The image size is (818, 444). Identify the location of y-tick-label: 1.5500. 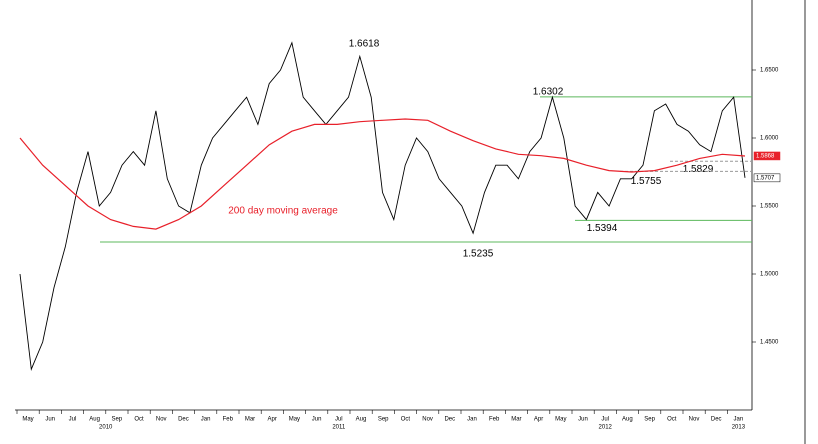
(769, 207).